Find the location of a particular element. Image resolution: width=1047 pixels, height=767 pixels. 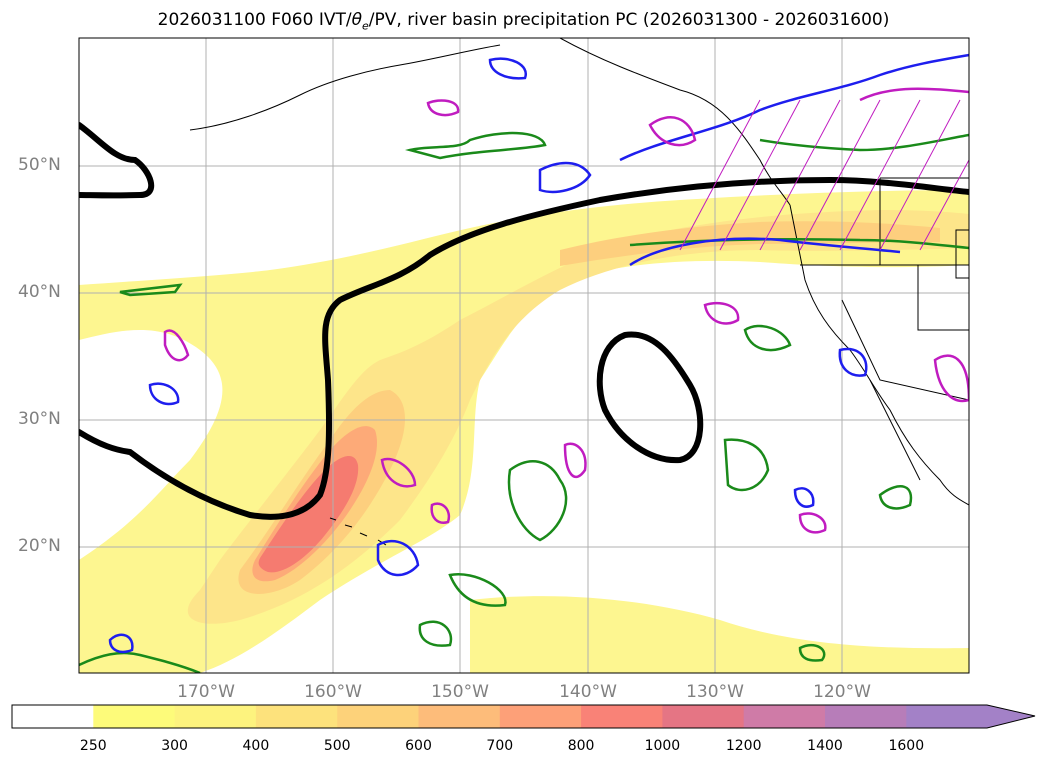

lon-label-120w: 120°W is located at coordinates (842, 692).